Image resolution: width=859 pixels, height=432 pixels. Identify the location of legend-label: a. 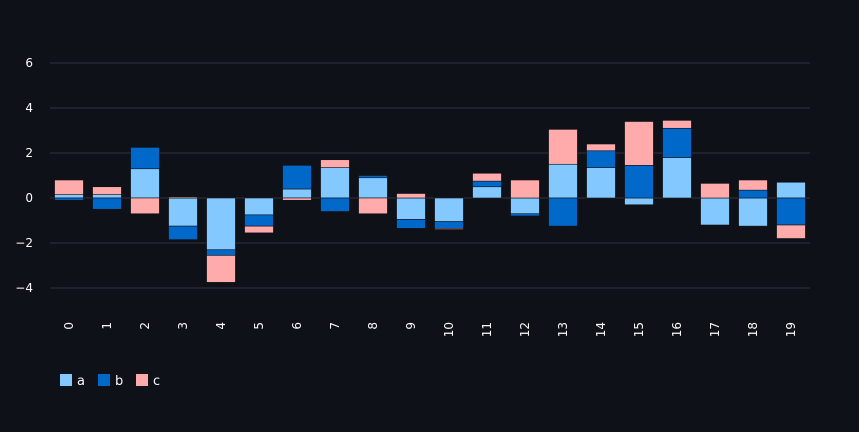
(81, 381).